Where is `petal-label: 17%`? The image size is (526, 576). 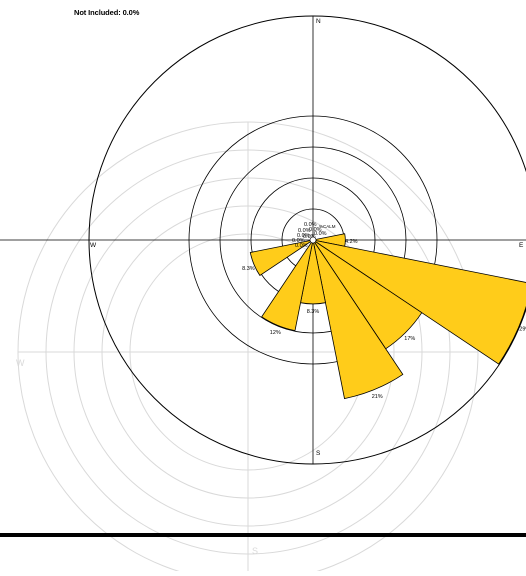
petal-label: 17% is located at coordinates (409, 339).